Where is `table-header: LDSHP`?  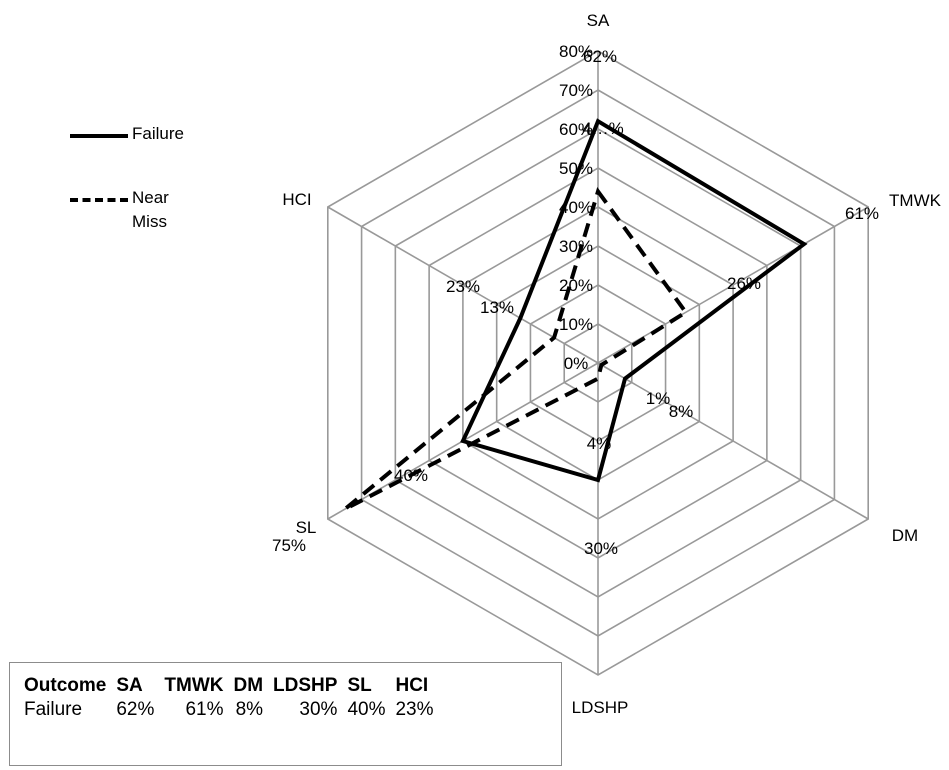
table-header: LDSHP is located at coordinates (305, 685).